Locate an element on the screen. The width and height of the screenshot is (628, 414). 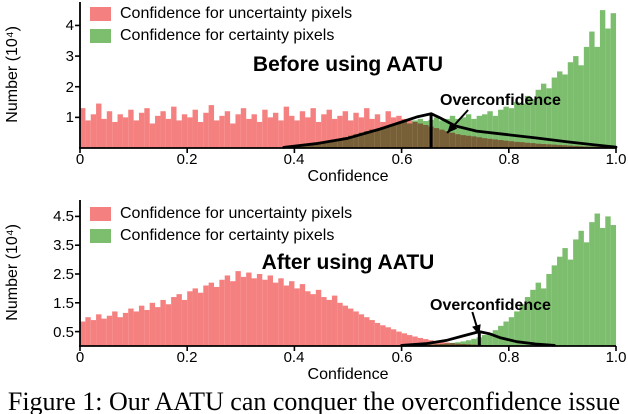
y-tick: 0.5 is located at coordinates (63, 332).